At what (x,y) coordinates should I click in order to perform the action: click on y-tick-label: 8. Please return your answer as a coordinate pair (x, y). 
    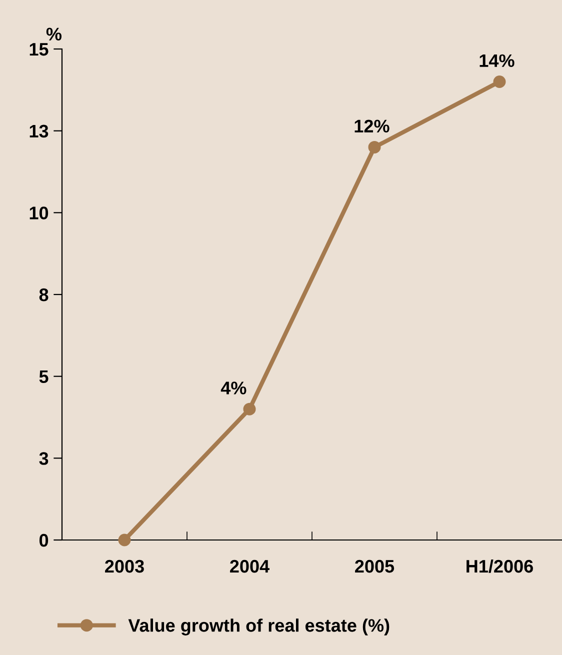
    Looking at the image, I should click on (43, 295).